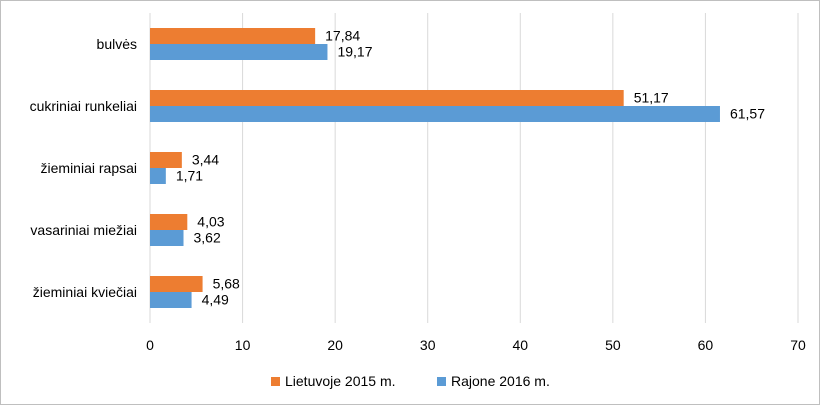 Image resolution: width=820 pixels, height=405 pixels. What do you see at coordinates (342, 36) in the screenshot?
I see `data-label: 17,84` at bounding box center [342, 36].